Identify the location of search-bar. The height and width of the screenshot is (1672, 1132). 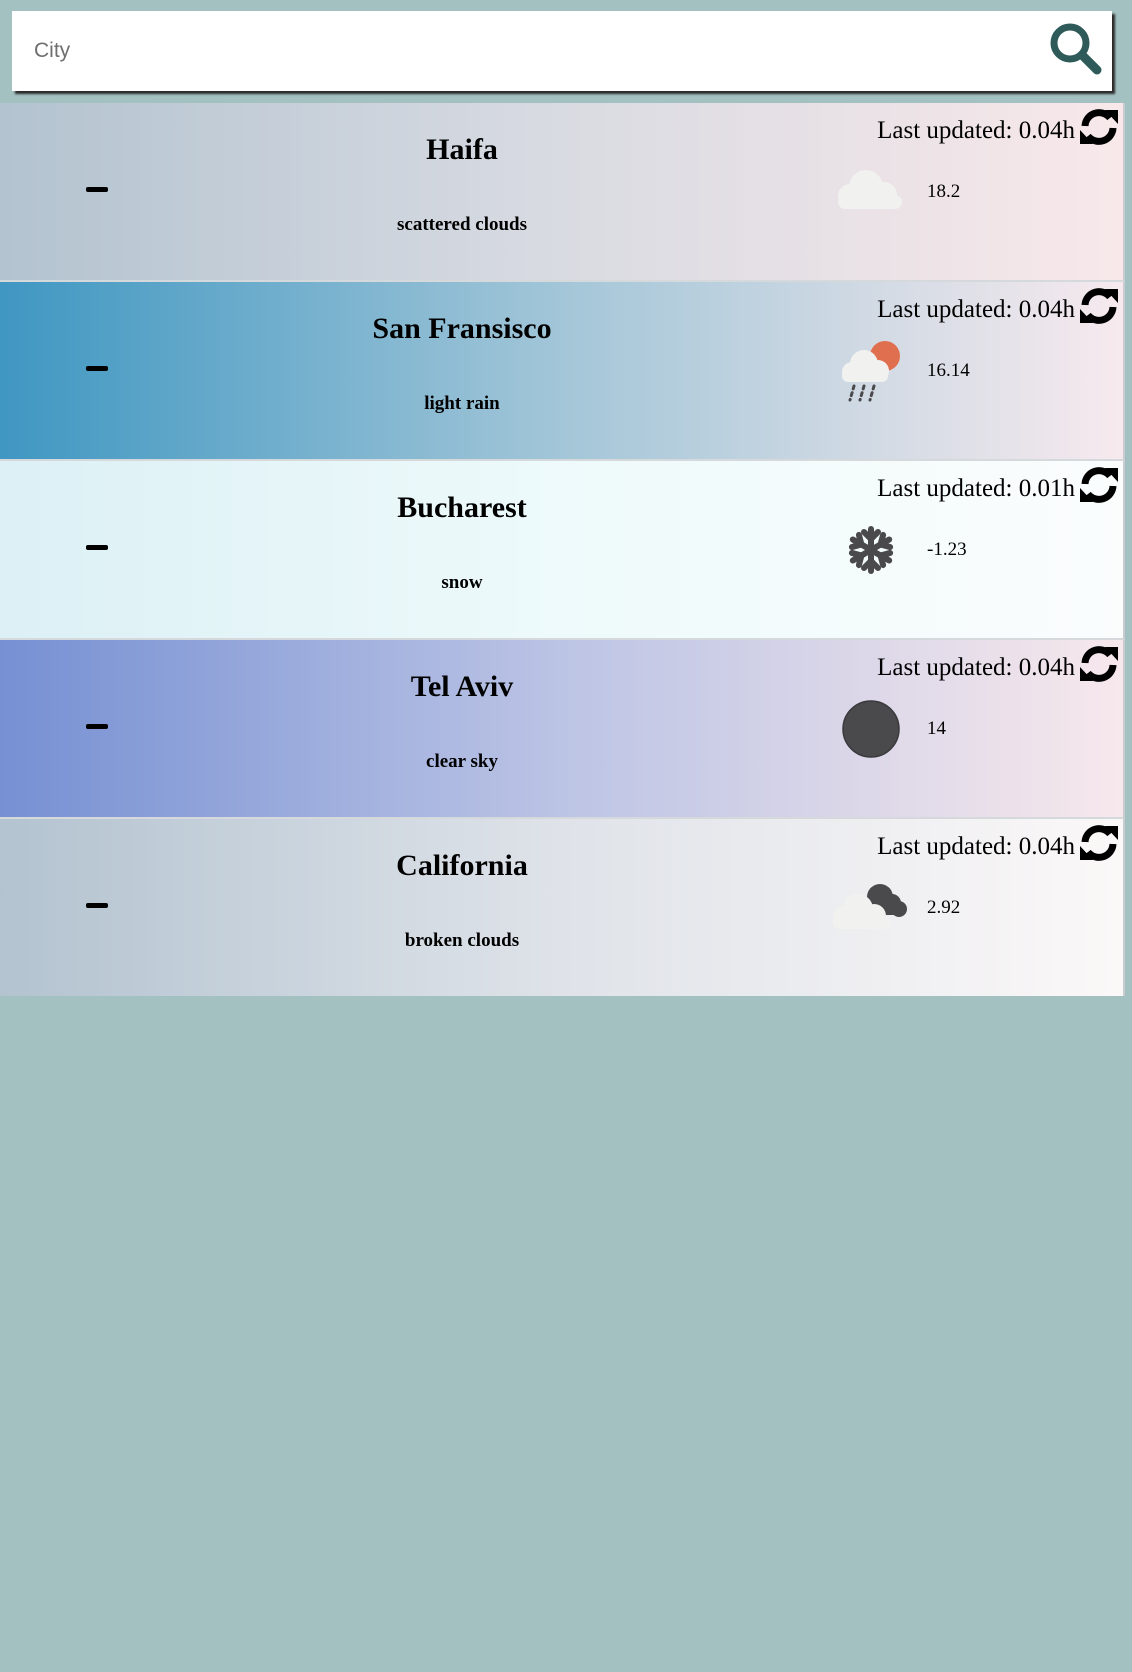
(562, 51).